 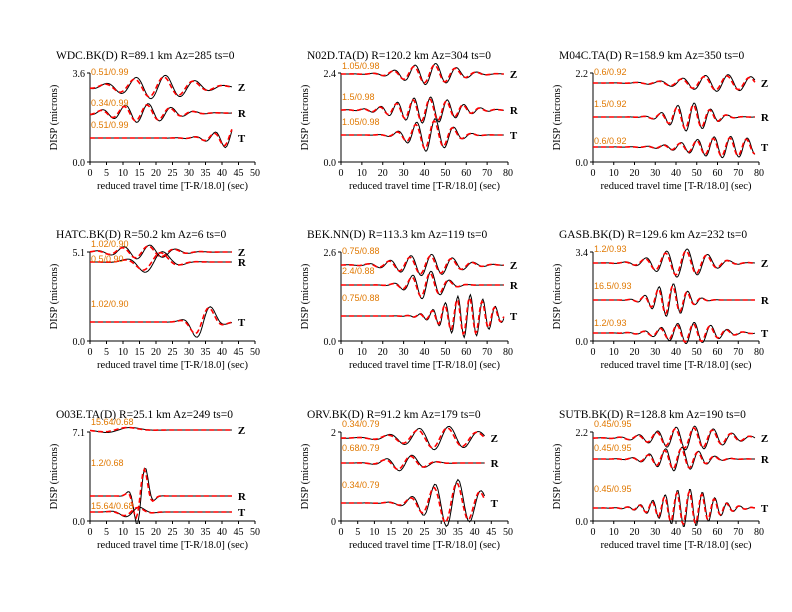 What do you see at coordinates (466, 173) in the screenshot?
I see `x-tick-label: 60` at bounding box center [466, 173].